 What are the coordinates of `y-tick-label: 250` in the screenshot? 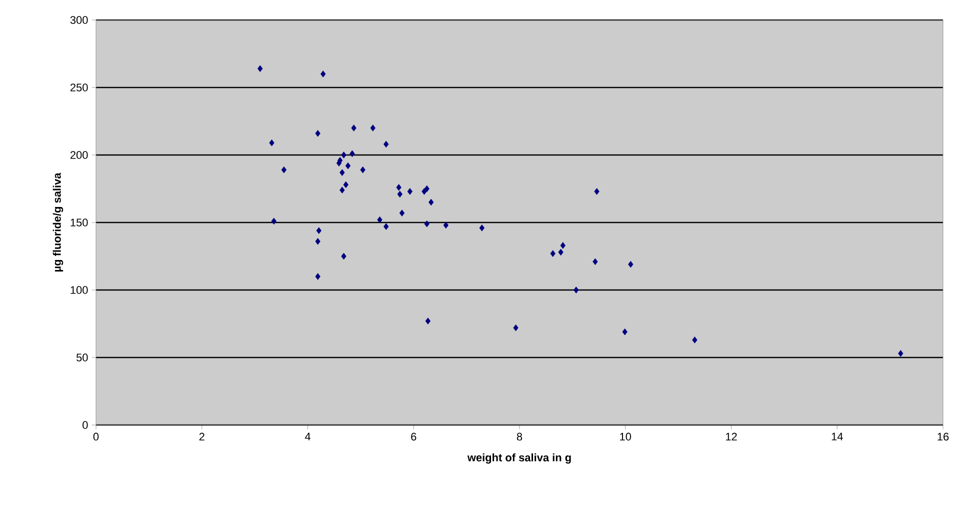 It's located at (79, 88).